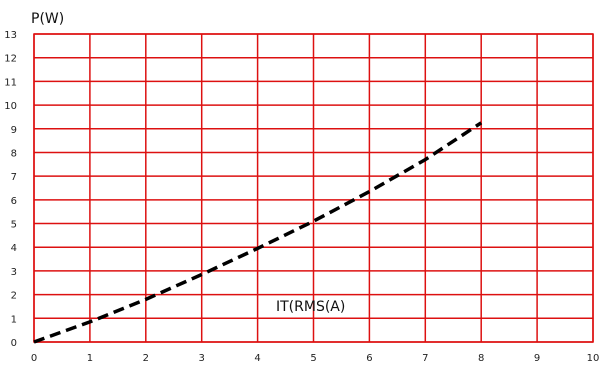  What do you see at coordinates (257, 358) in the screenshot?
I see `x-tick-label: 4` at bounding box center [257, 358].